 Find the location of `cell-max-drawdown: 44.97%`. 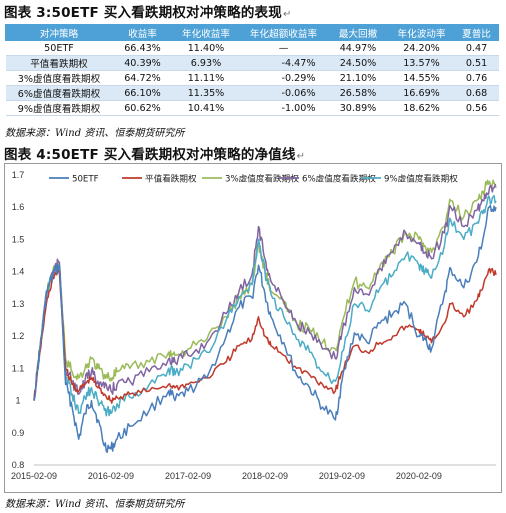

cell-max-drawdown: 44.97% is located at coordinates (358, 48).